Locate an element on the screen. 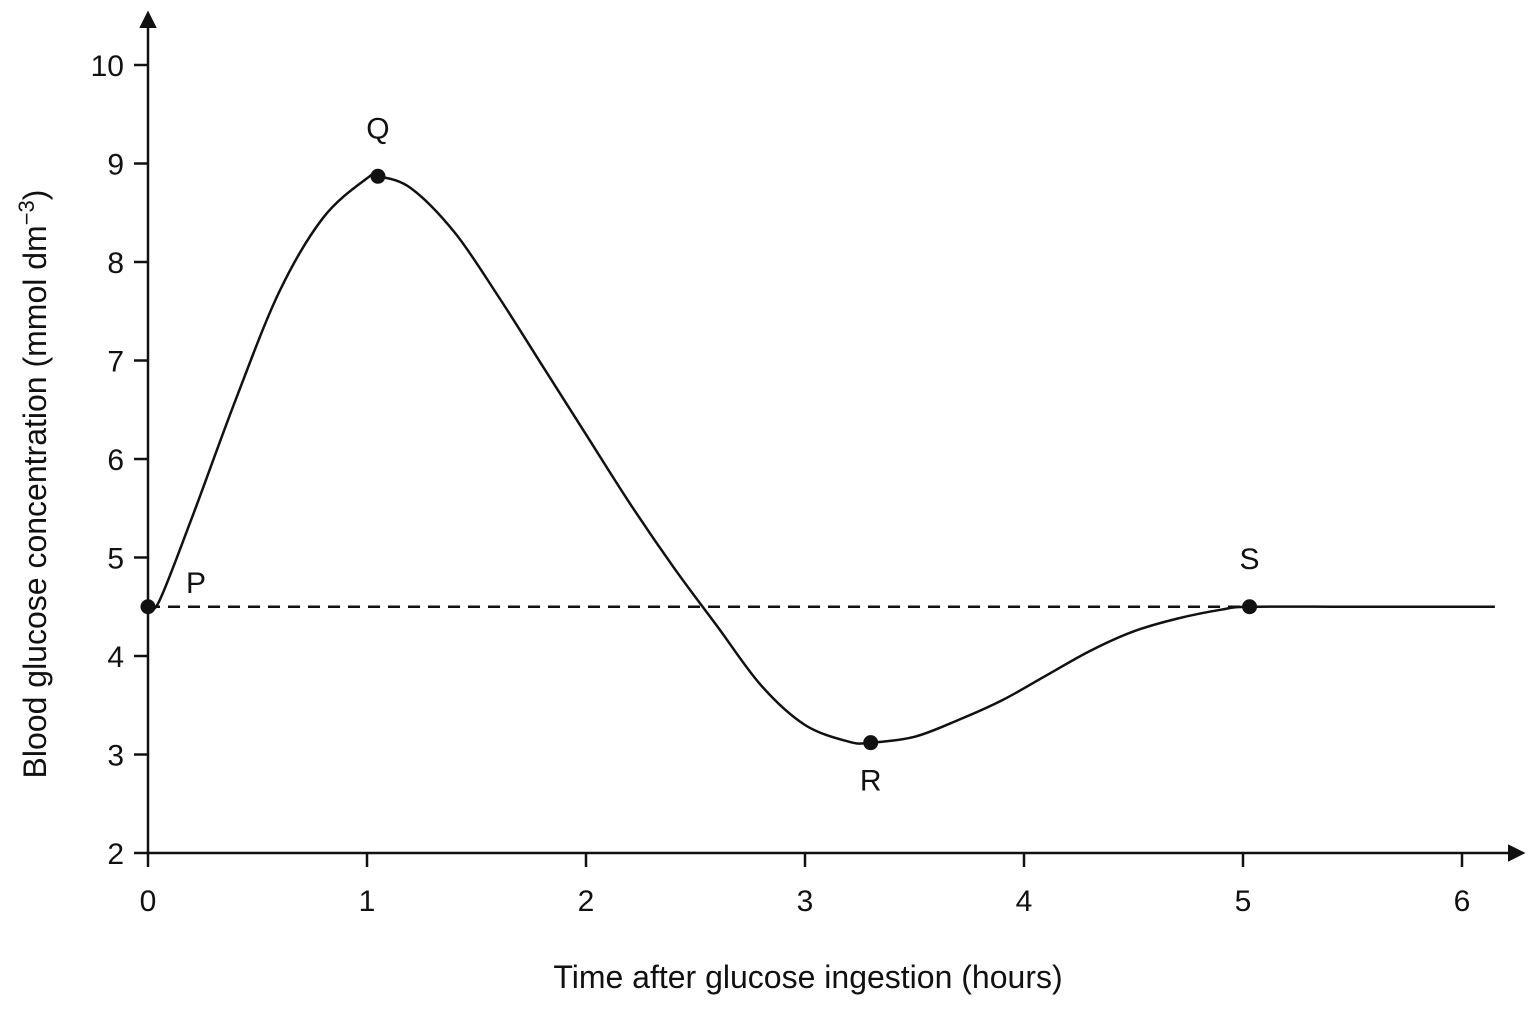 The width and height of the screenshot is (1536, 1024). y-axis-title: Blood glucose concentration (mmol dm−3) is located at coordinates (33, 484).